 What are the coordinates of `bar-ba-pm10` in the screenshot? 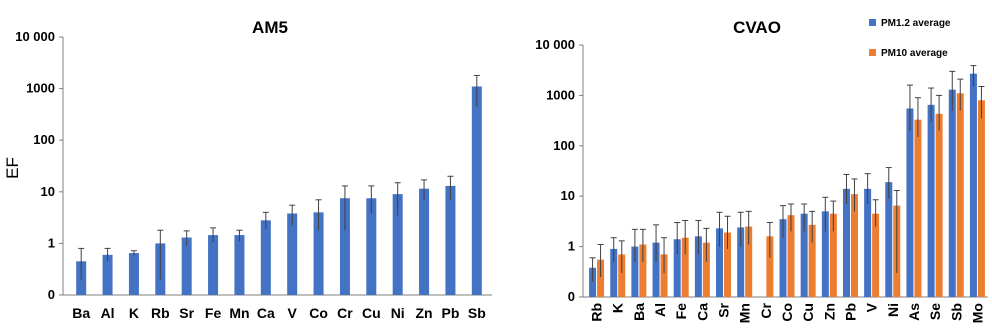 It's located at (643, 270).